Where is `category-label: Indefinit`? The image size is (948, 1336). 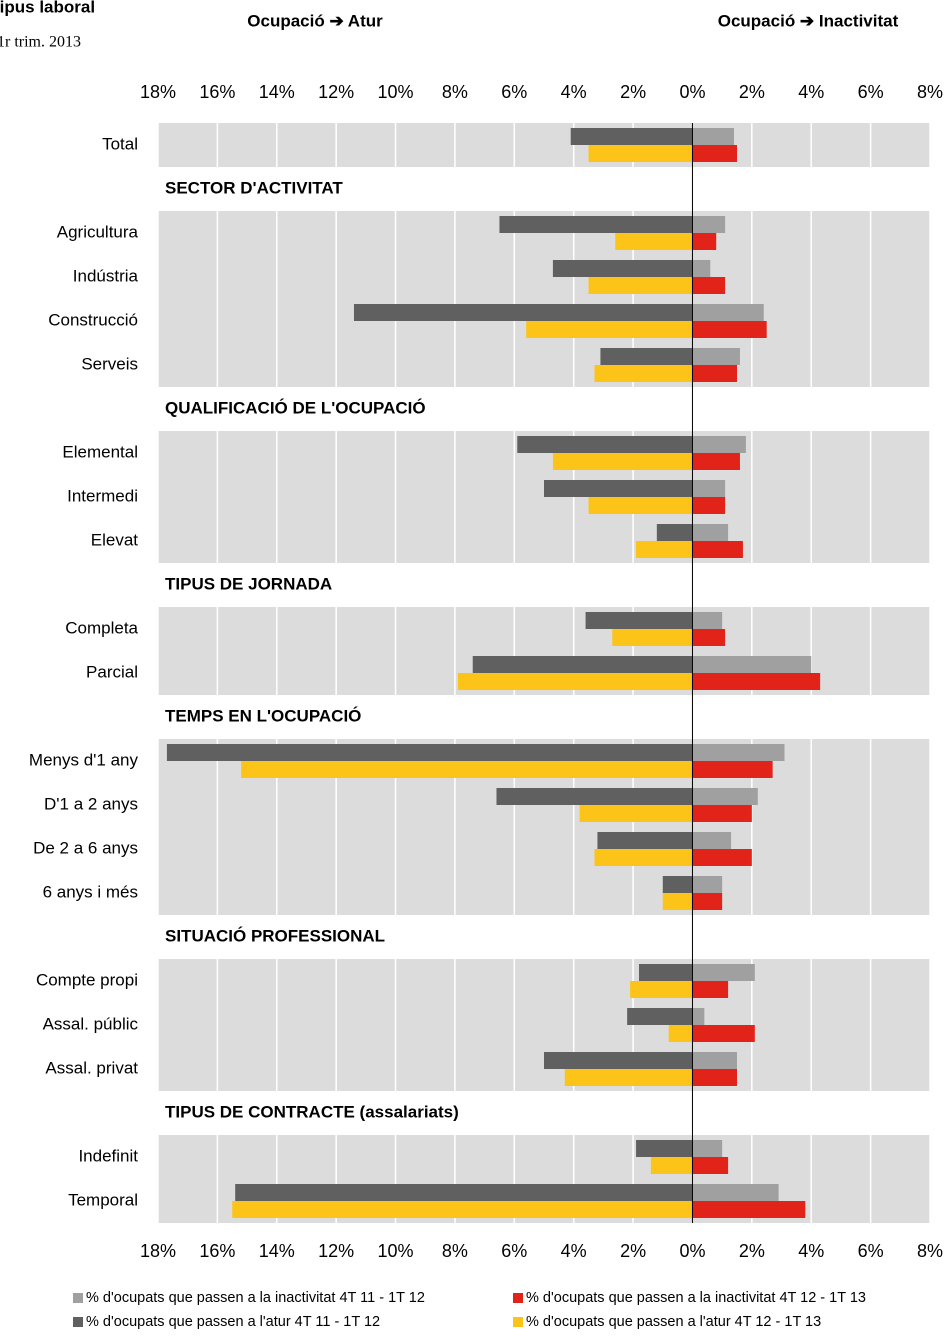
category-label: Indefinit is located at coordinates (108, 1155).